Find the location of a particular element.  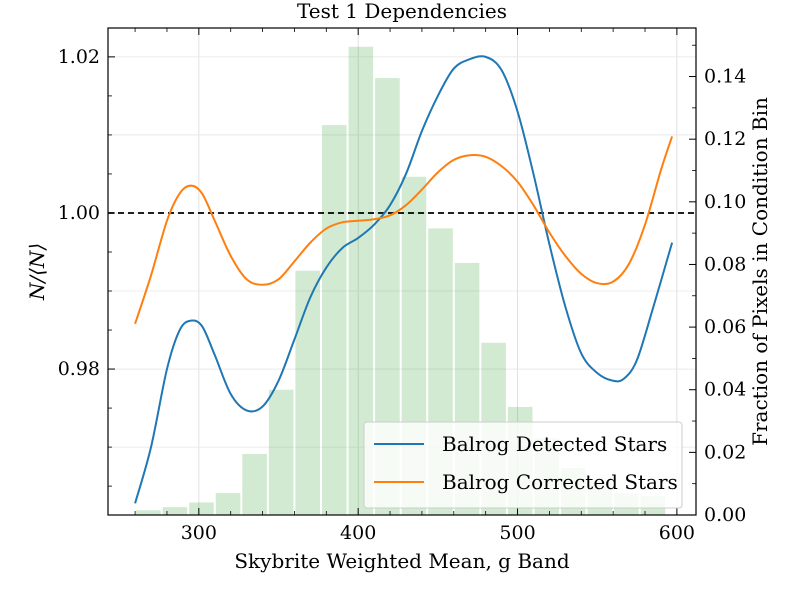

y-right-tick-label: 0.14 is located at coordinates (725, 77).